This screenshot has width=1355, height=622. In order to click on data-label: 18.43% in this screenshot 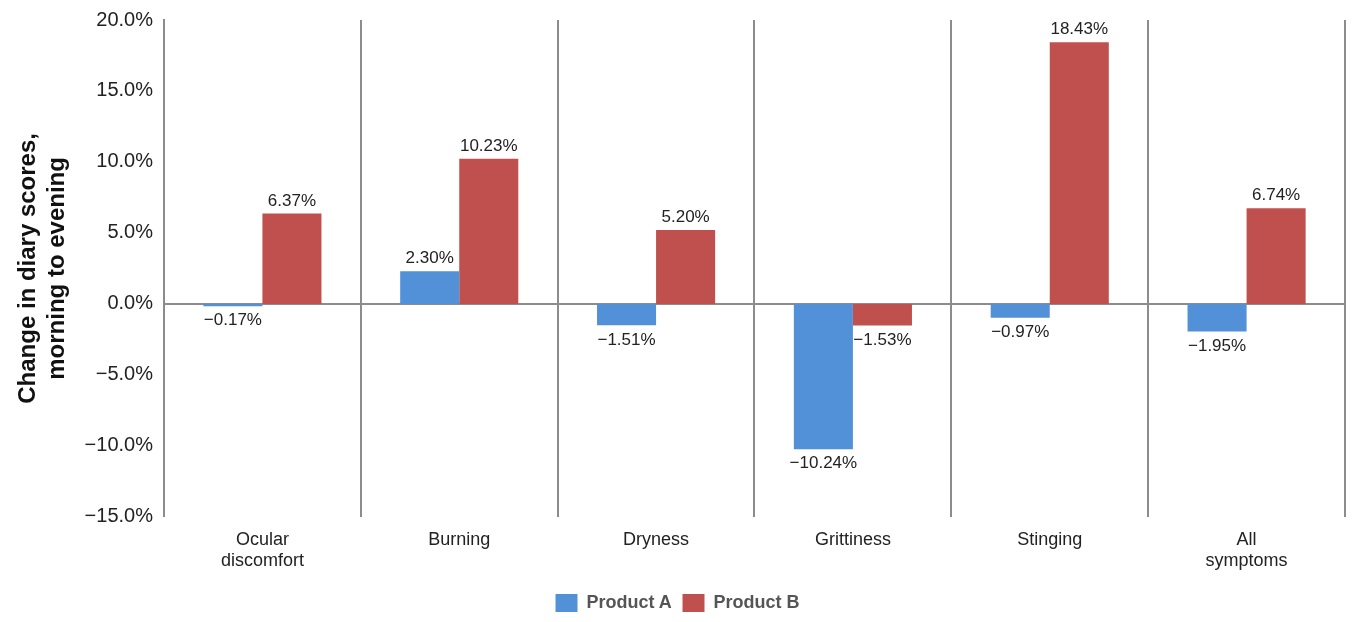, I will do `click(1079, 29)`.